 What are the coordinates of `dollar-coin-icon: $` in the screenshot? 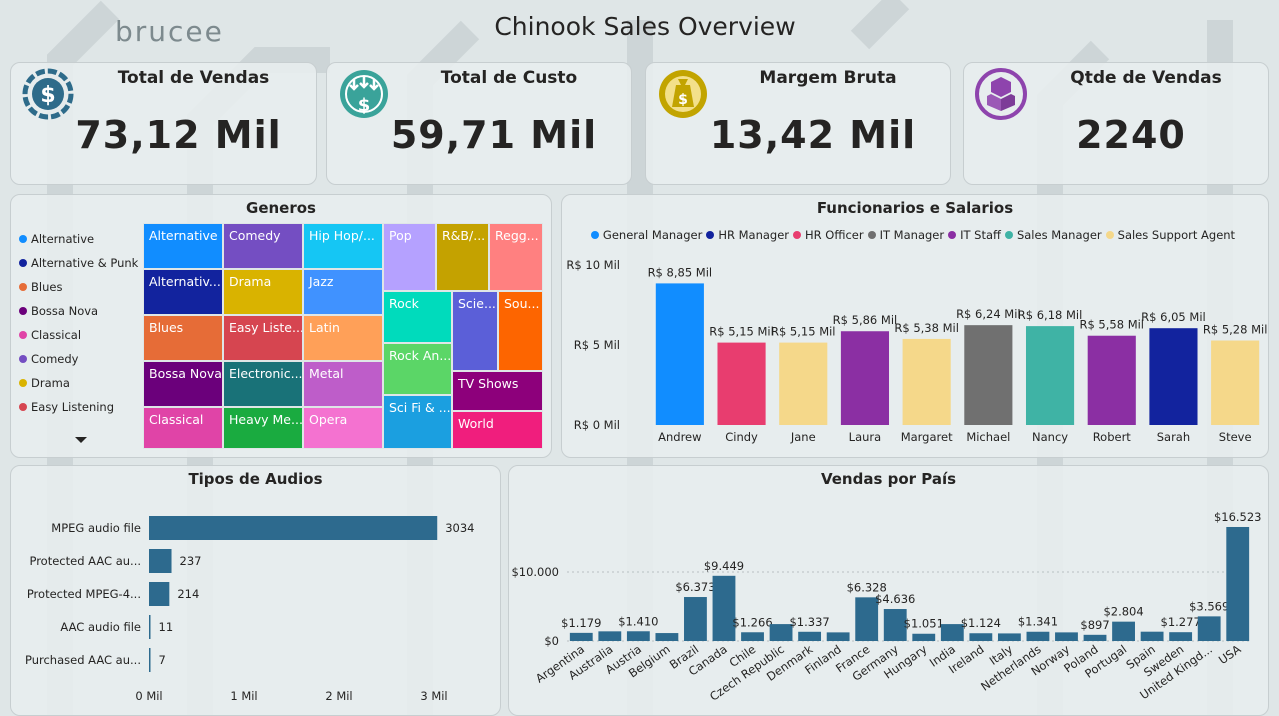 It's located at (48, 94).